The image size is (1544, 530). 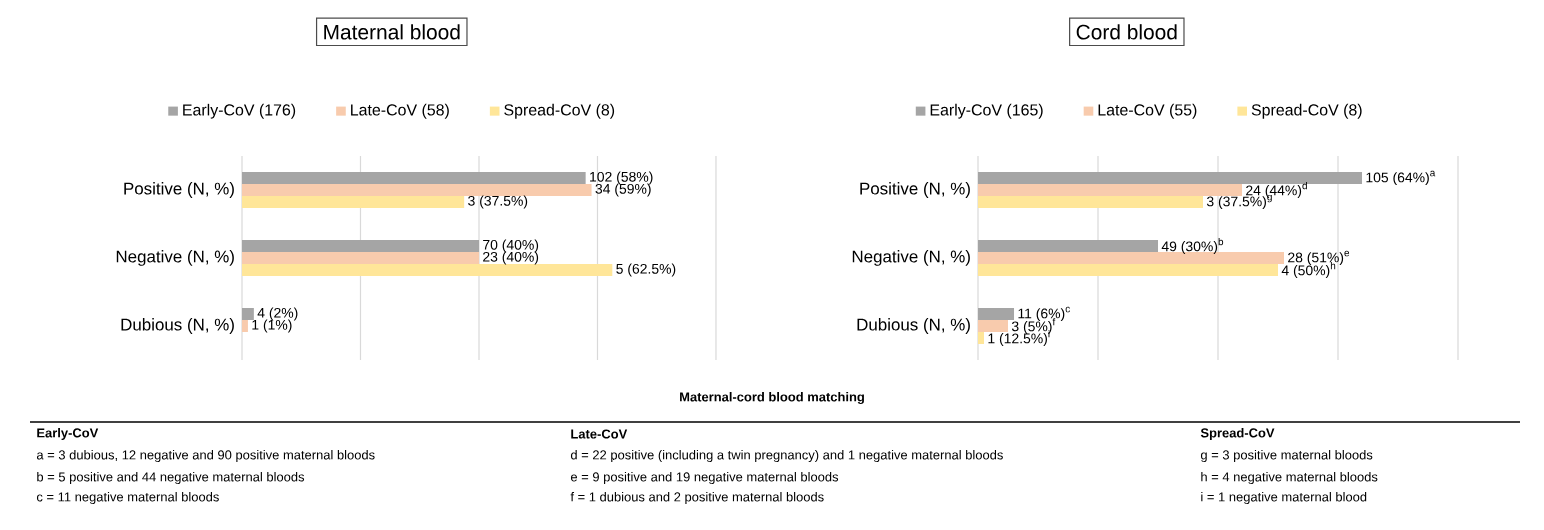 I want to click on chart-title: Cord blood, so click(x=1126, y=32).